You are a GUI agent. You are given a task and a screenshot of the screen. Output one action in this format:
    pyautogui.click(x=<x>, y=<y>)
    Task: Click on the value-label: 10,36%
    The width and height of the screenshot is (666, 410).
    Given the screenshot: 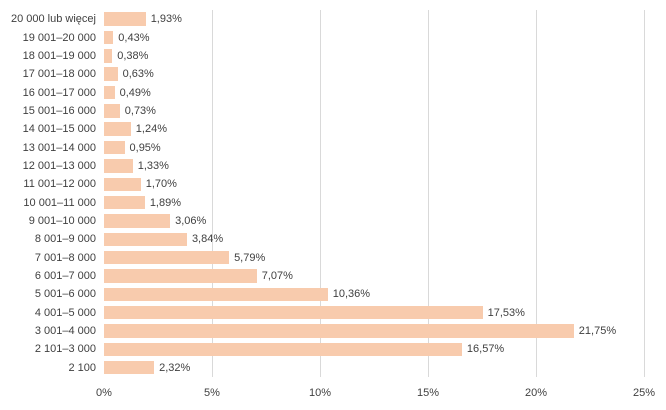 What is the action you would take?
    pyautogui.click(x=351, y=294)
    